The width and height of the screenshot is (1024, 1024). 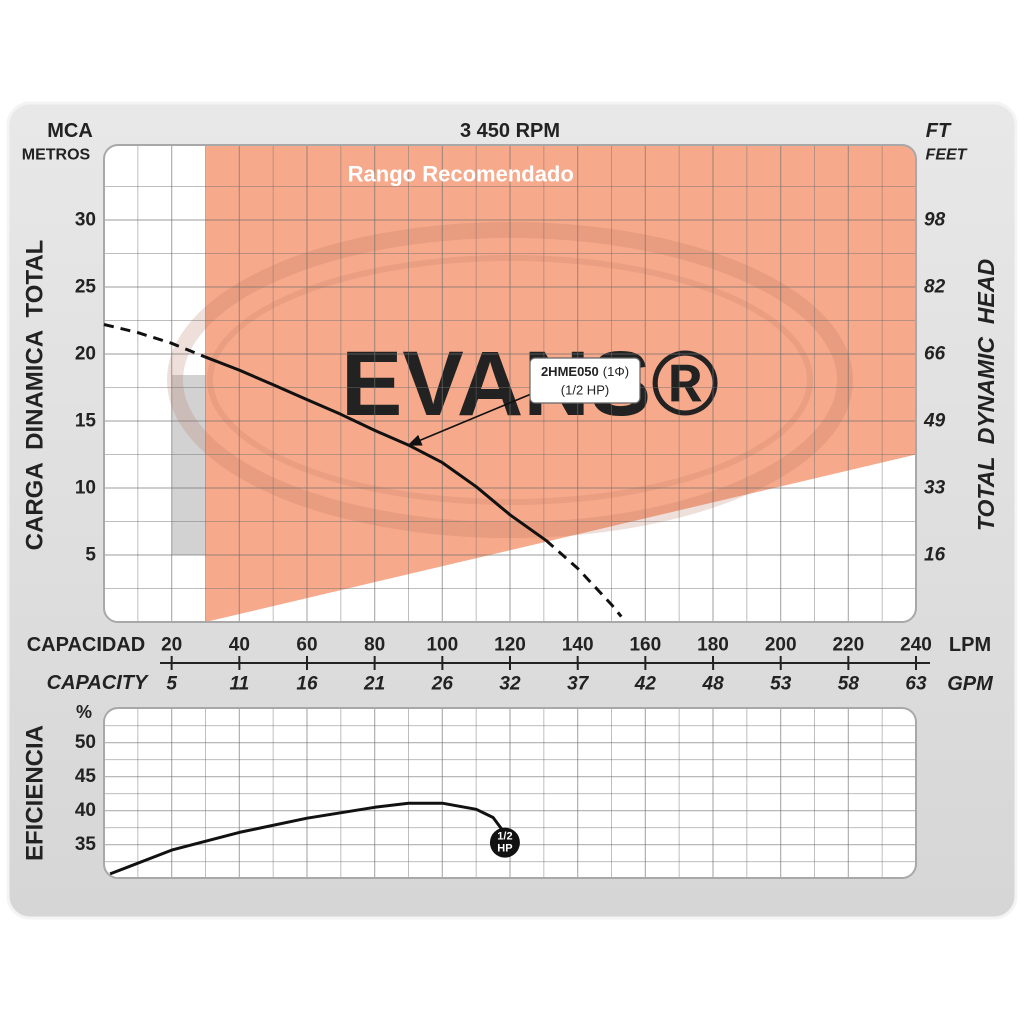 I want to click on y2-tick-label: 82, so click(x=935, y=287).